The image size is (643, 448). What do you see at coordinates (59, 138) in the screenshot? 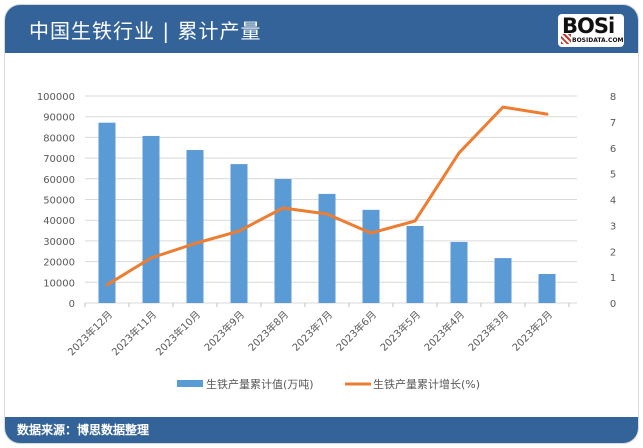
I see `y-left-tick: 80000` at bounding box center [59, 138].